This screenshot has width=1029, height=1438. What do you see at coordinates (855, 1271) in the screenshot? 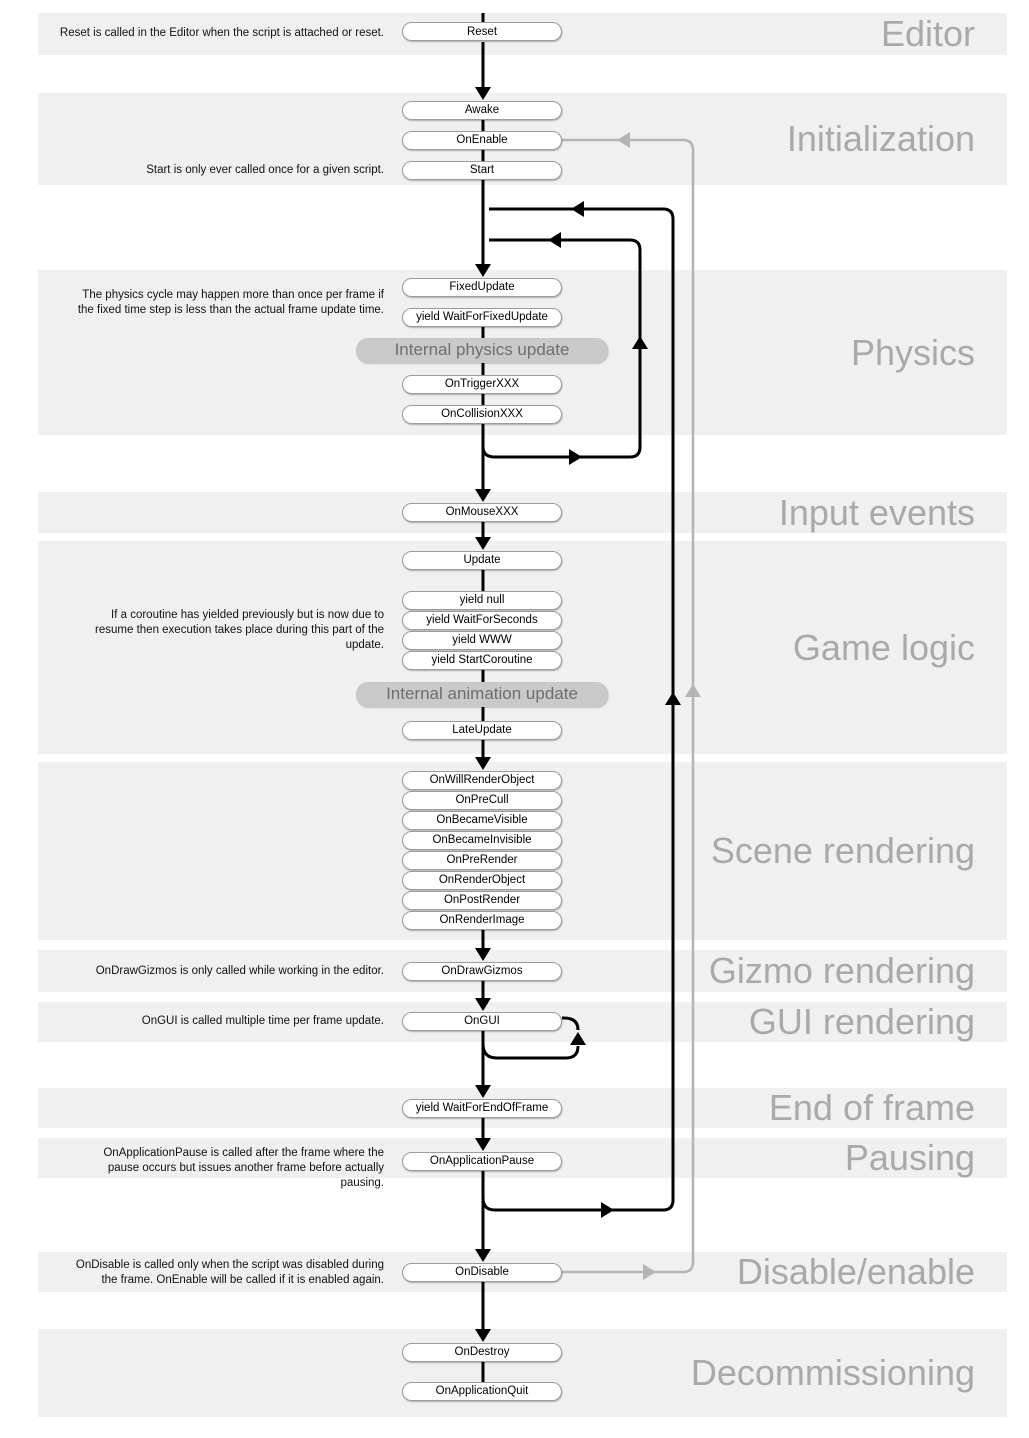
I see `section-label-disable-enable: Disable/enable` at bounding box center [855, 1271].